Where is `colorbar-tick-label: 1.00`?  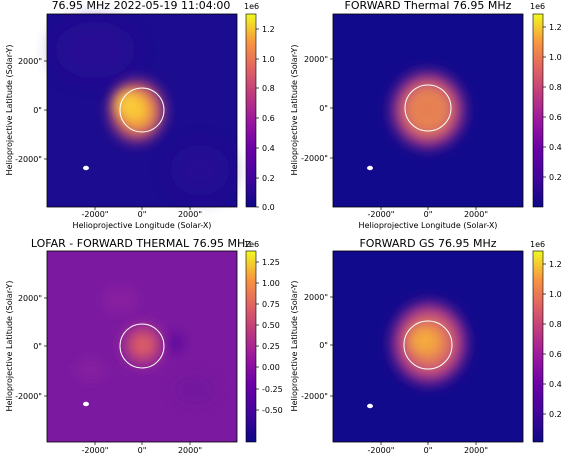
colorbar-tick-label: 1.00 is located at coordinates (271, 283).